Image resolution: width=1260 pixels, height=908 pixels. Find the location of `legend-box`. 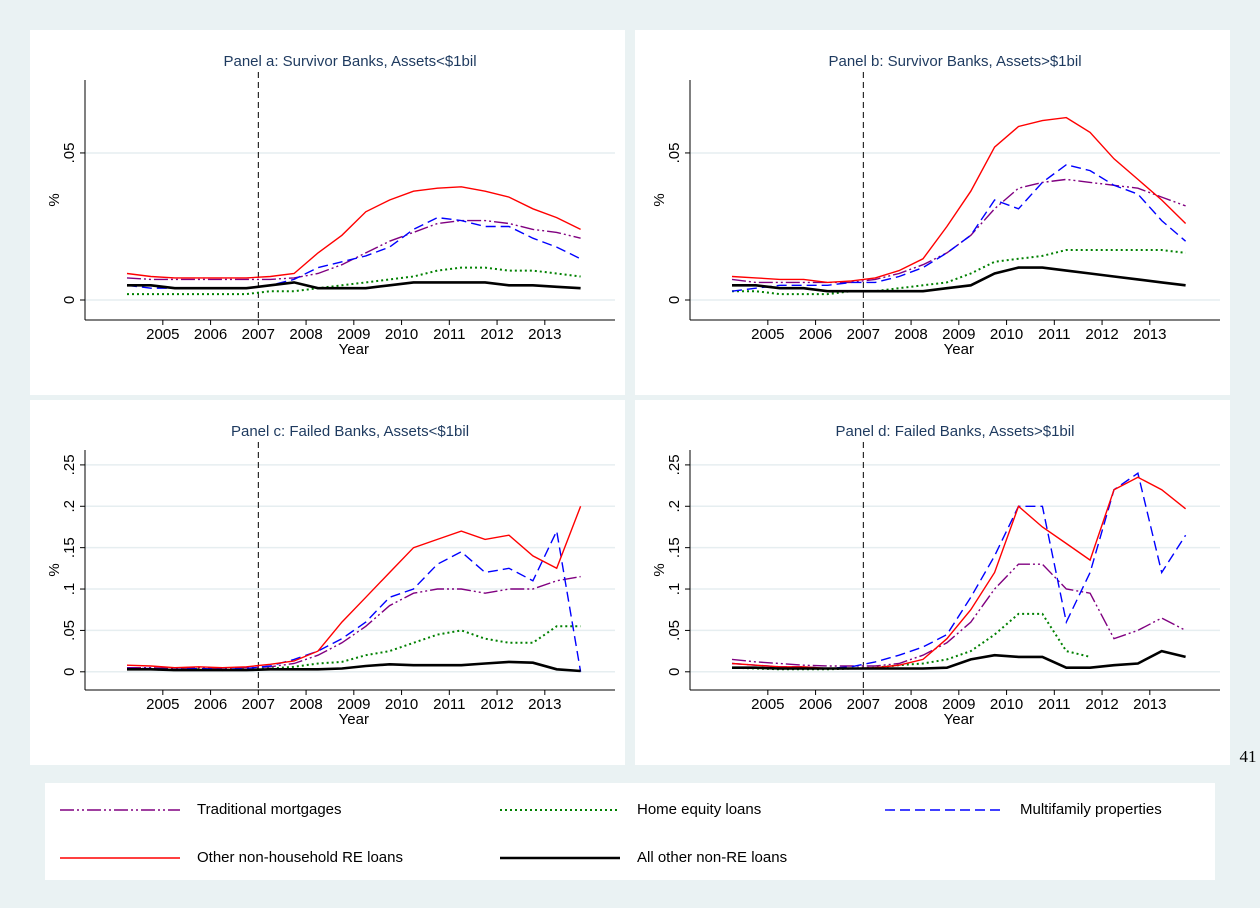

legend-box is located at coordinates (630, 831).